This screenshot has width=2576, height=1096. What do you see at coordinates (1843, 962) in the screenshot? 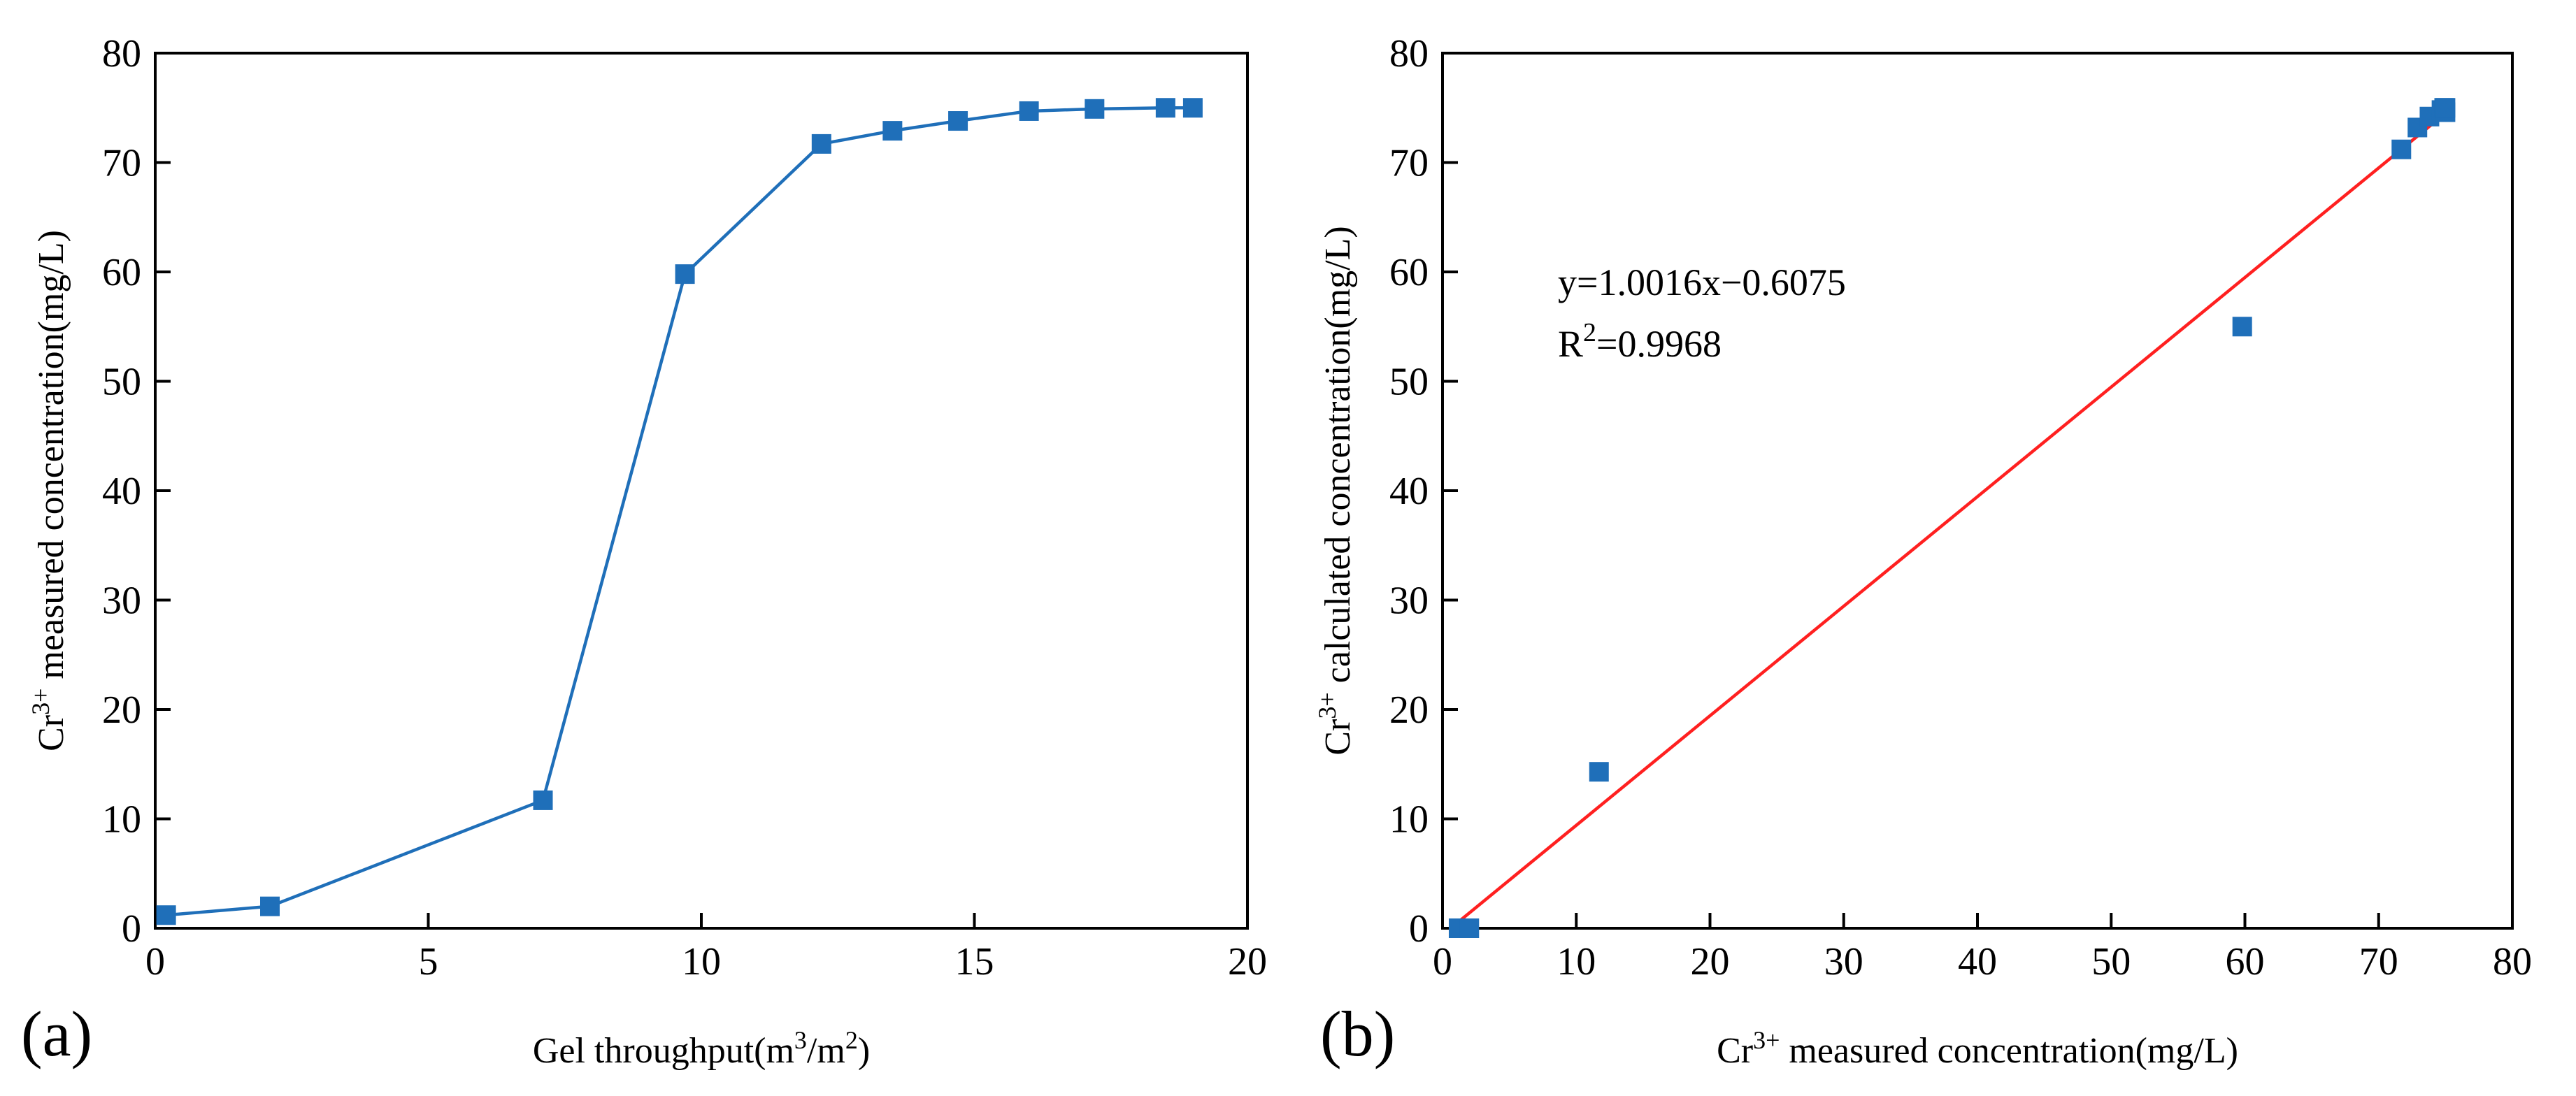
I see `panel-b-x-tick-label: 30` at bounding box center [1843, 962].